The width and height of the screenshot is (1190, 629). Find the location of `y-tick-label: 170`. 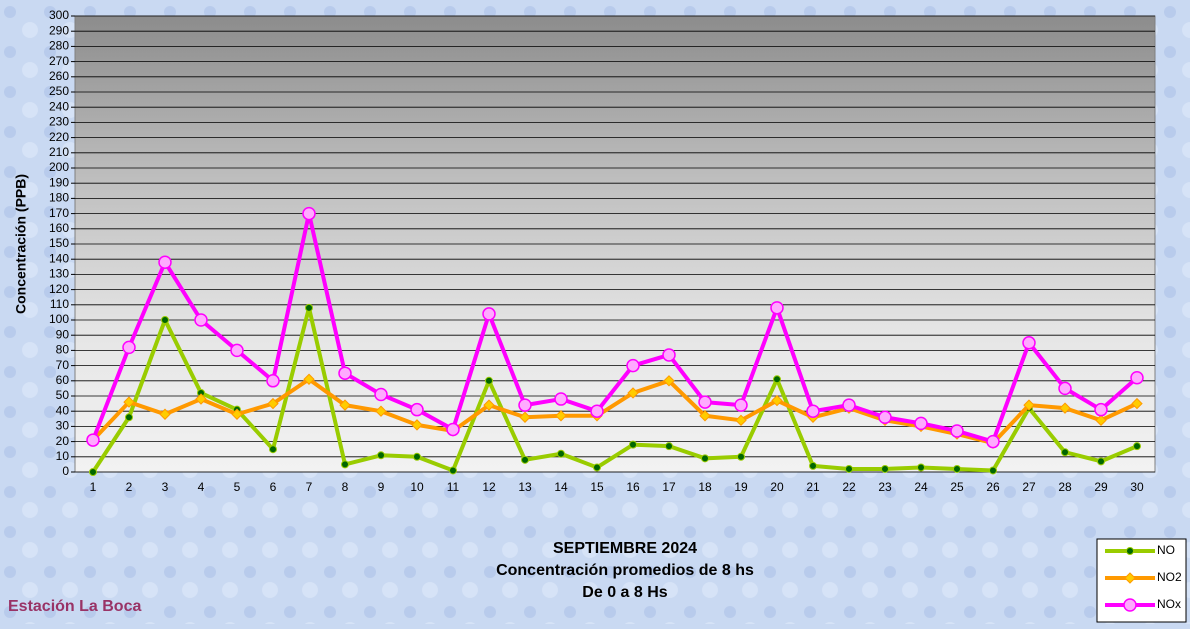

y-tick-label: 170 is located at coordinates (59, 213).